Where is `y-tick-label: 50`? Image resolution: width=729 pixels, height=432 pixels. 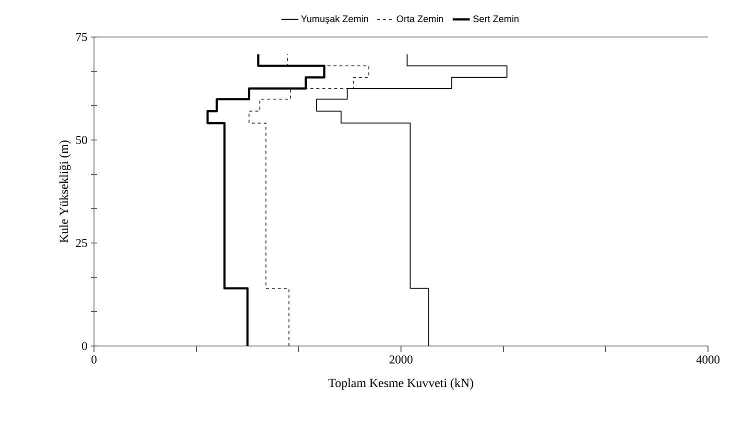 y-tick-label: 50 is located at coordinates (82, 140).